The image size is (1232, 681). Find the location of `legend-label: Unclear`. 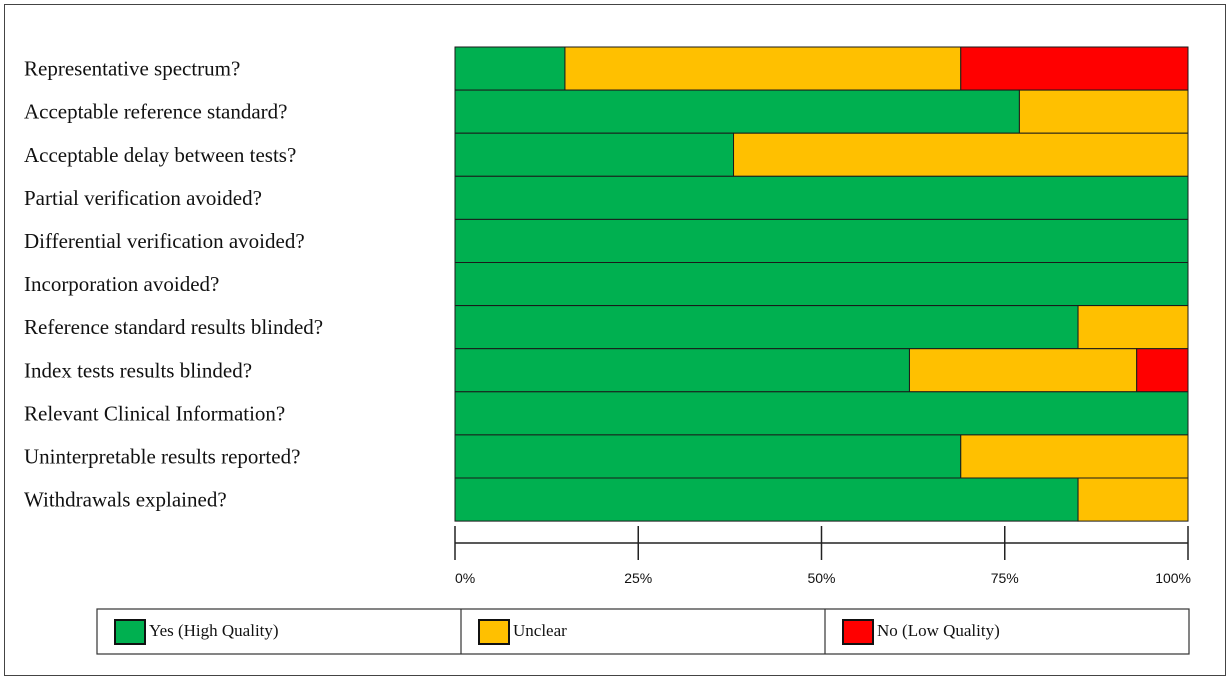

legend-label: Unclear is located at coordinates (540, 630).